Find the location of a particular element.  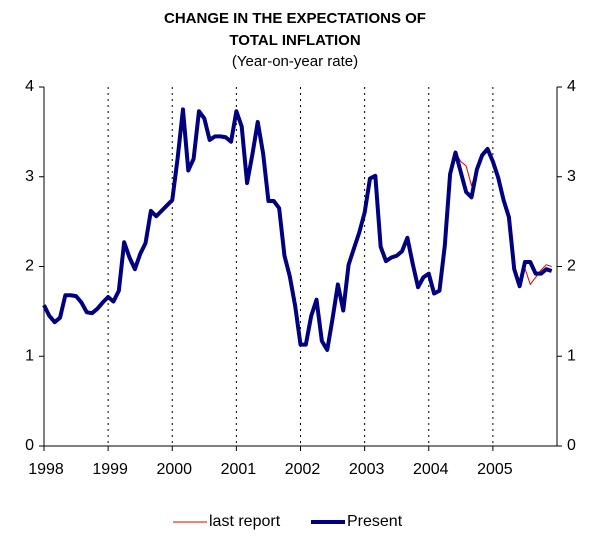

x-tick-label: 1998 is located at coordinates (46, 469).